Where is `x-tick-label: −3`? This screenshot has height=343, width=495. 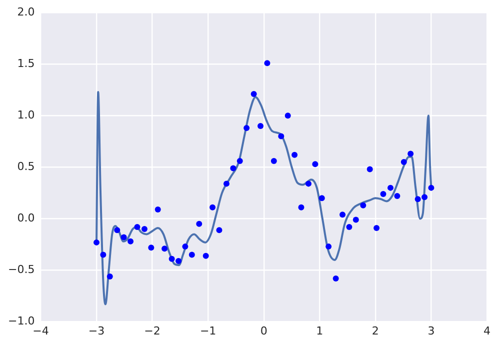
x-tick-label: −3 is located at coordinates (96, 331).